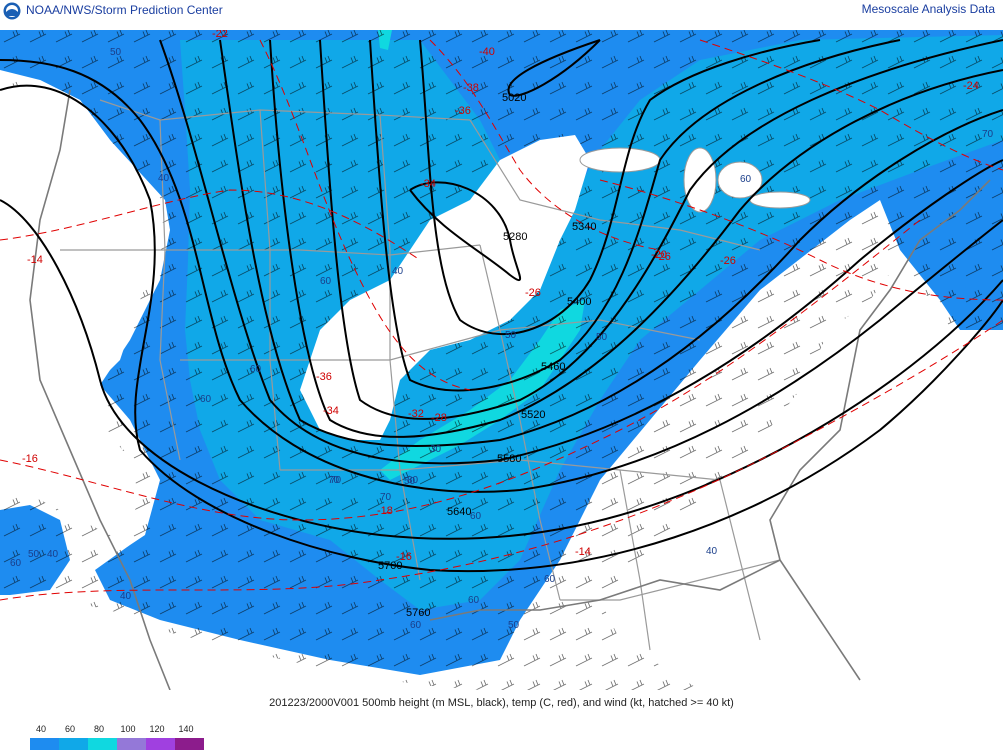  I want to click on height-label: 5760, so click(418, 613).